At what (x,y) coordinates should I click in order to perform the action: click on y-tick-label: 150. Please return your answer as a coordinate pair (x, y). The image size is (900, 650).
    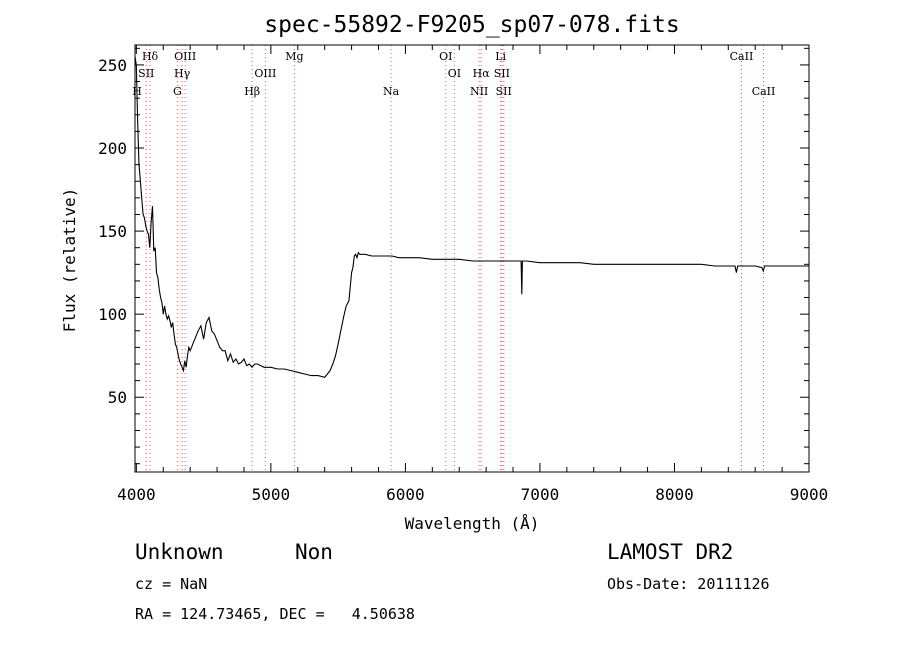
    Looking at the image, I should click on (112, 231).